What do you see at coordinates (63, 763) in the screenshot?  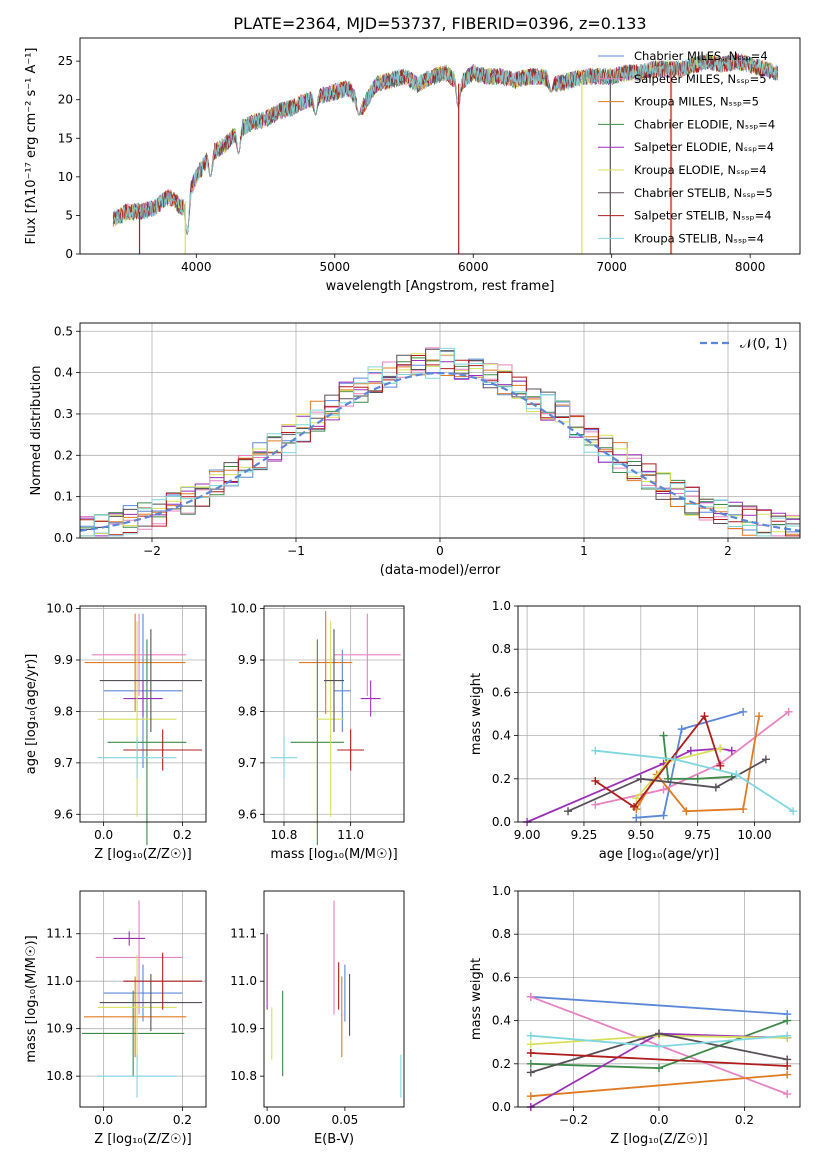 I see `y-tick-label: 9.7` at bounding box center [63, 763].